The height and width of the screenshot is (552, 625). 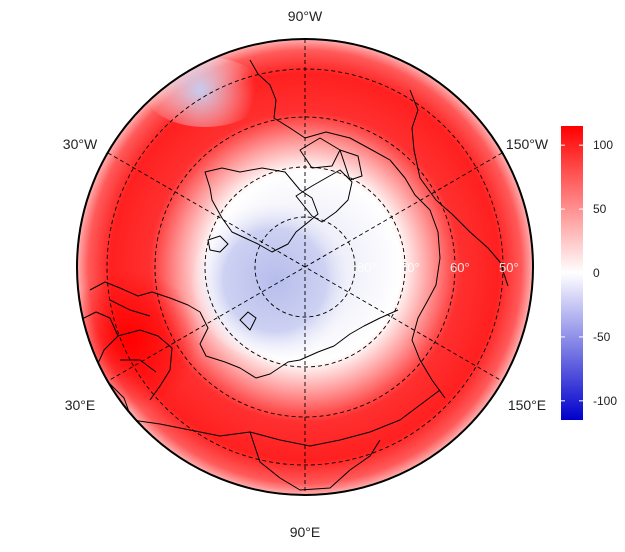 I want to click on colorbar: 100 50 0 -50 -100, so click(x=589, y=273).